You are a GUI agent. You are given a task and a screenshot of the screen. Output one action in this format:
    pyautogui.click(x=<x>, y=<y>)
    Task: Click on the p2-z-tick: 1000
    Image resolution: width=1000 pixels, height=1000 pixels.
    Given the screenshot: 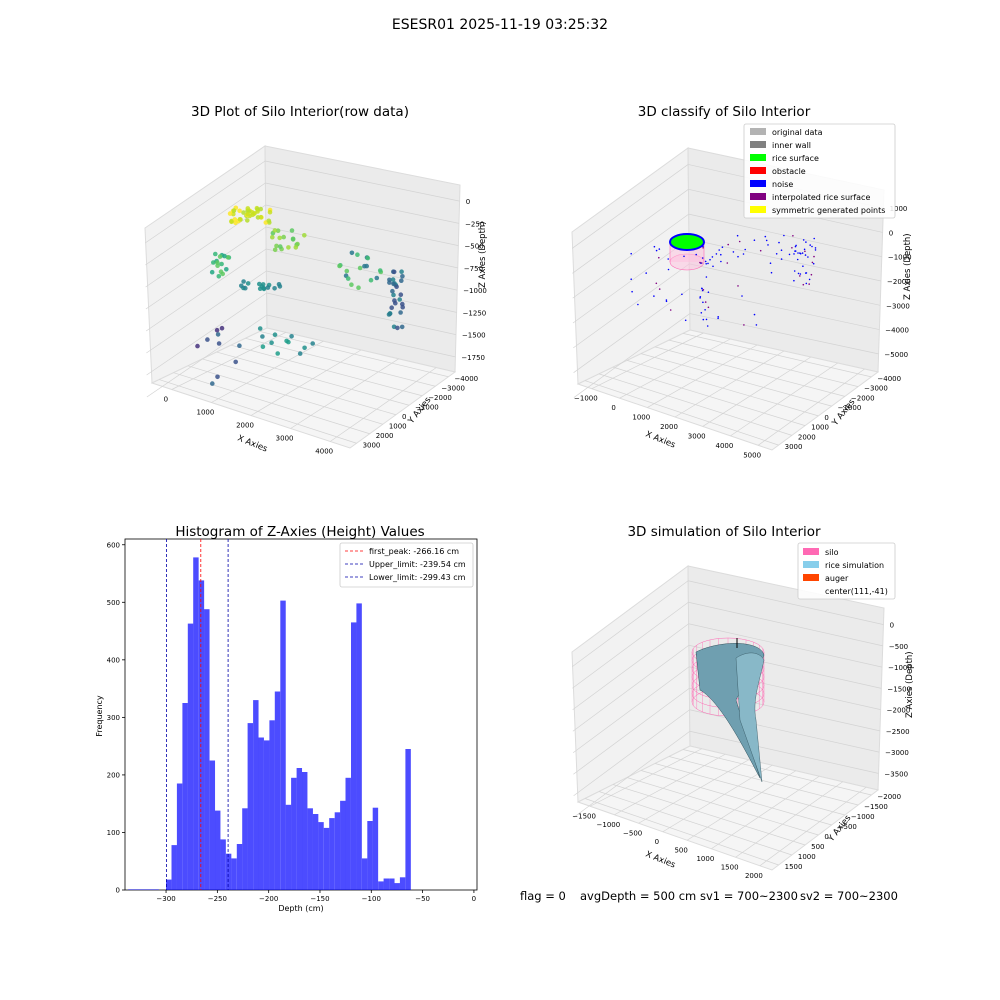 What is the action you would take?
    pyautogui.click(x=899, y=209)
    